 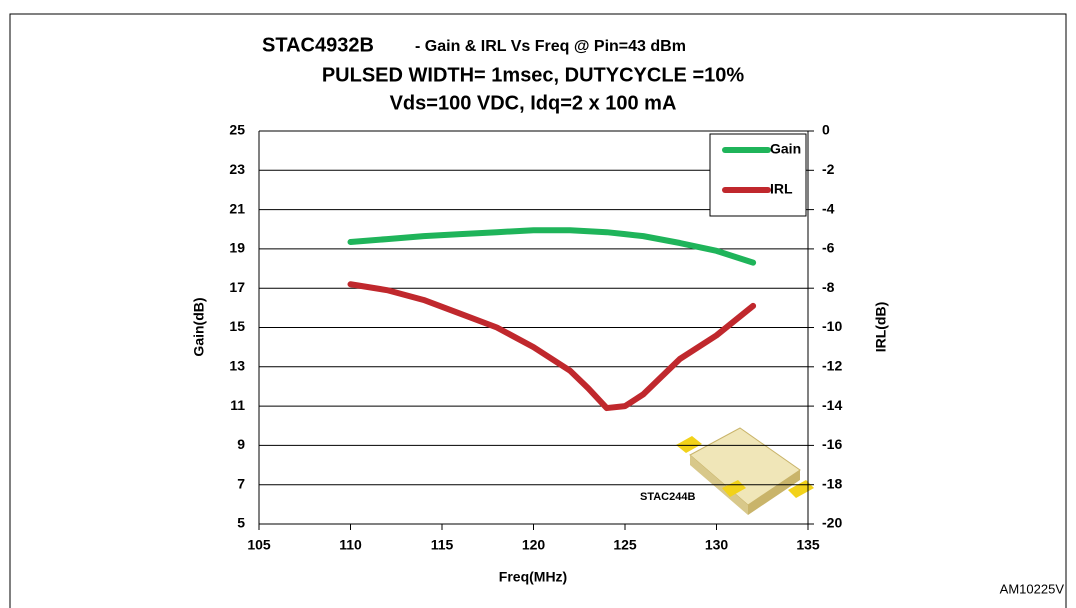 I want to click on y-tick-label: 9, so click(x=241, y=444).